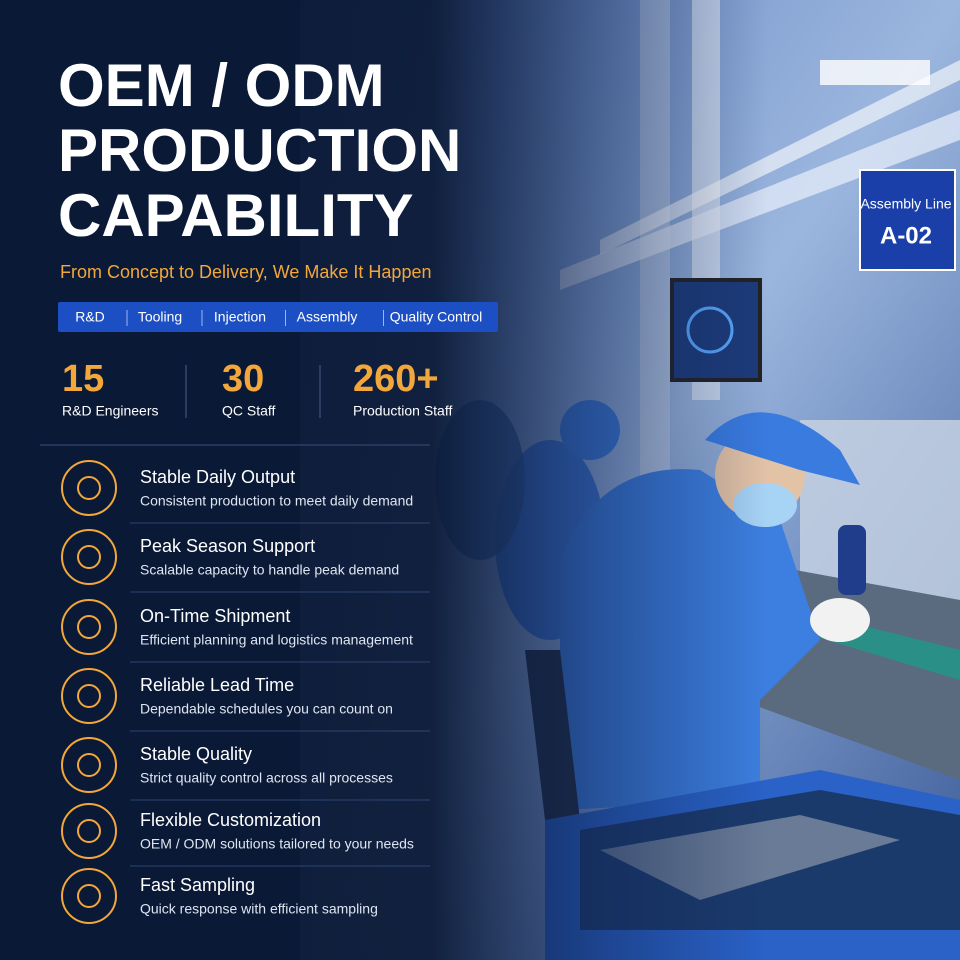 Image resolution: width=960 pixels, height=960 pixels. I want to click on feature-title: Peak Season Support, so click(227, 546).